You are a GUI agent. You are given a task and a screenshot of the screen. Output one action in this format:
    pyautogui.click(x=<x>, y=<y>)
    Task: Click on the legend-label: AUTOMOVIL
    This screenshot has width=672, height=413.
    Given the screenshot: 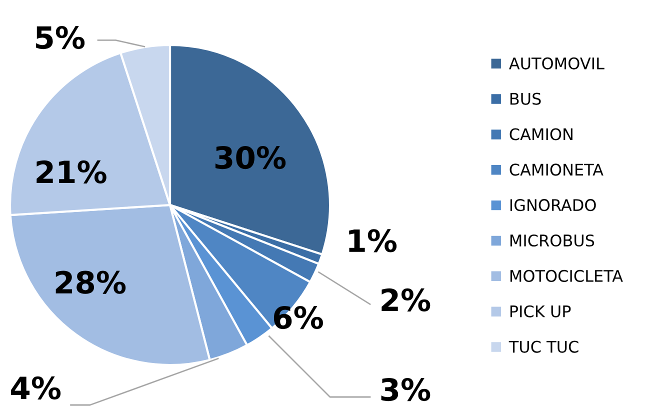 What is the action you would take?
    pyautogui.click(x=556, y=63)
    